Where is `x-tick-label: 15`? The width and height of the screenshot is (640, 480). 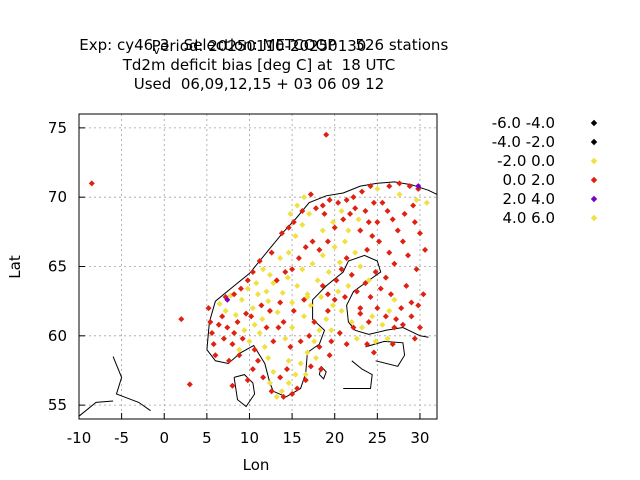 x-tick-label: 15 is located at coordinates (292, 438).